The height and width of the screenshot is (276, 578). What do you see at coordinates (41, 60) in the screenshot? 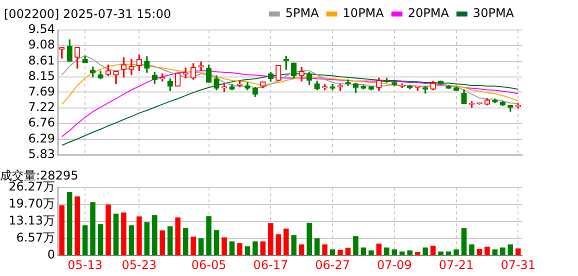
I see `y-tick-label: 8.61` at bounding box center [41, 60].